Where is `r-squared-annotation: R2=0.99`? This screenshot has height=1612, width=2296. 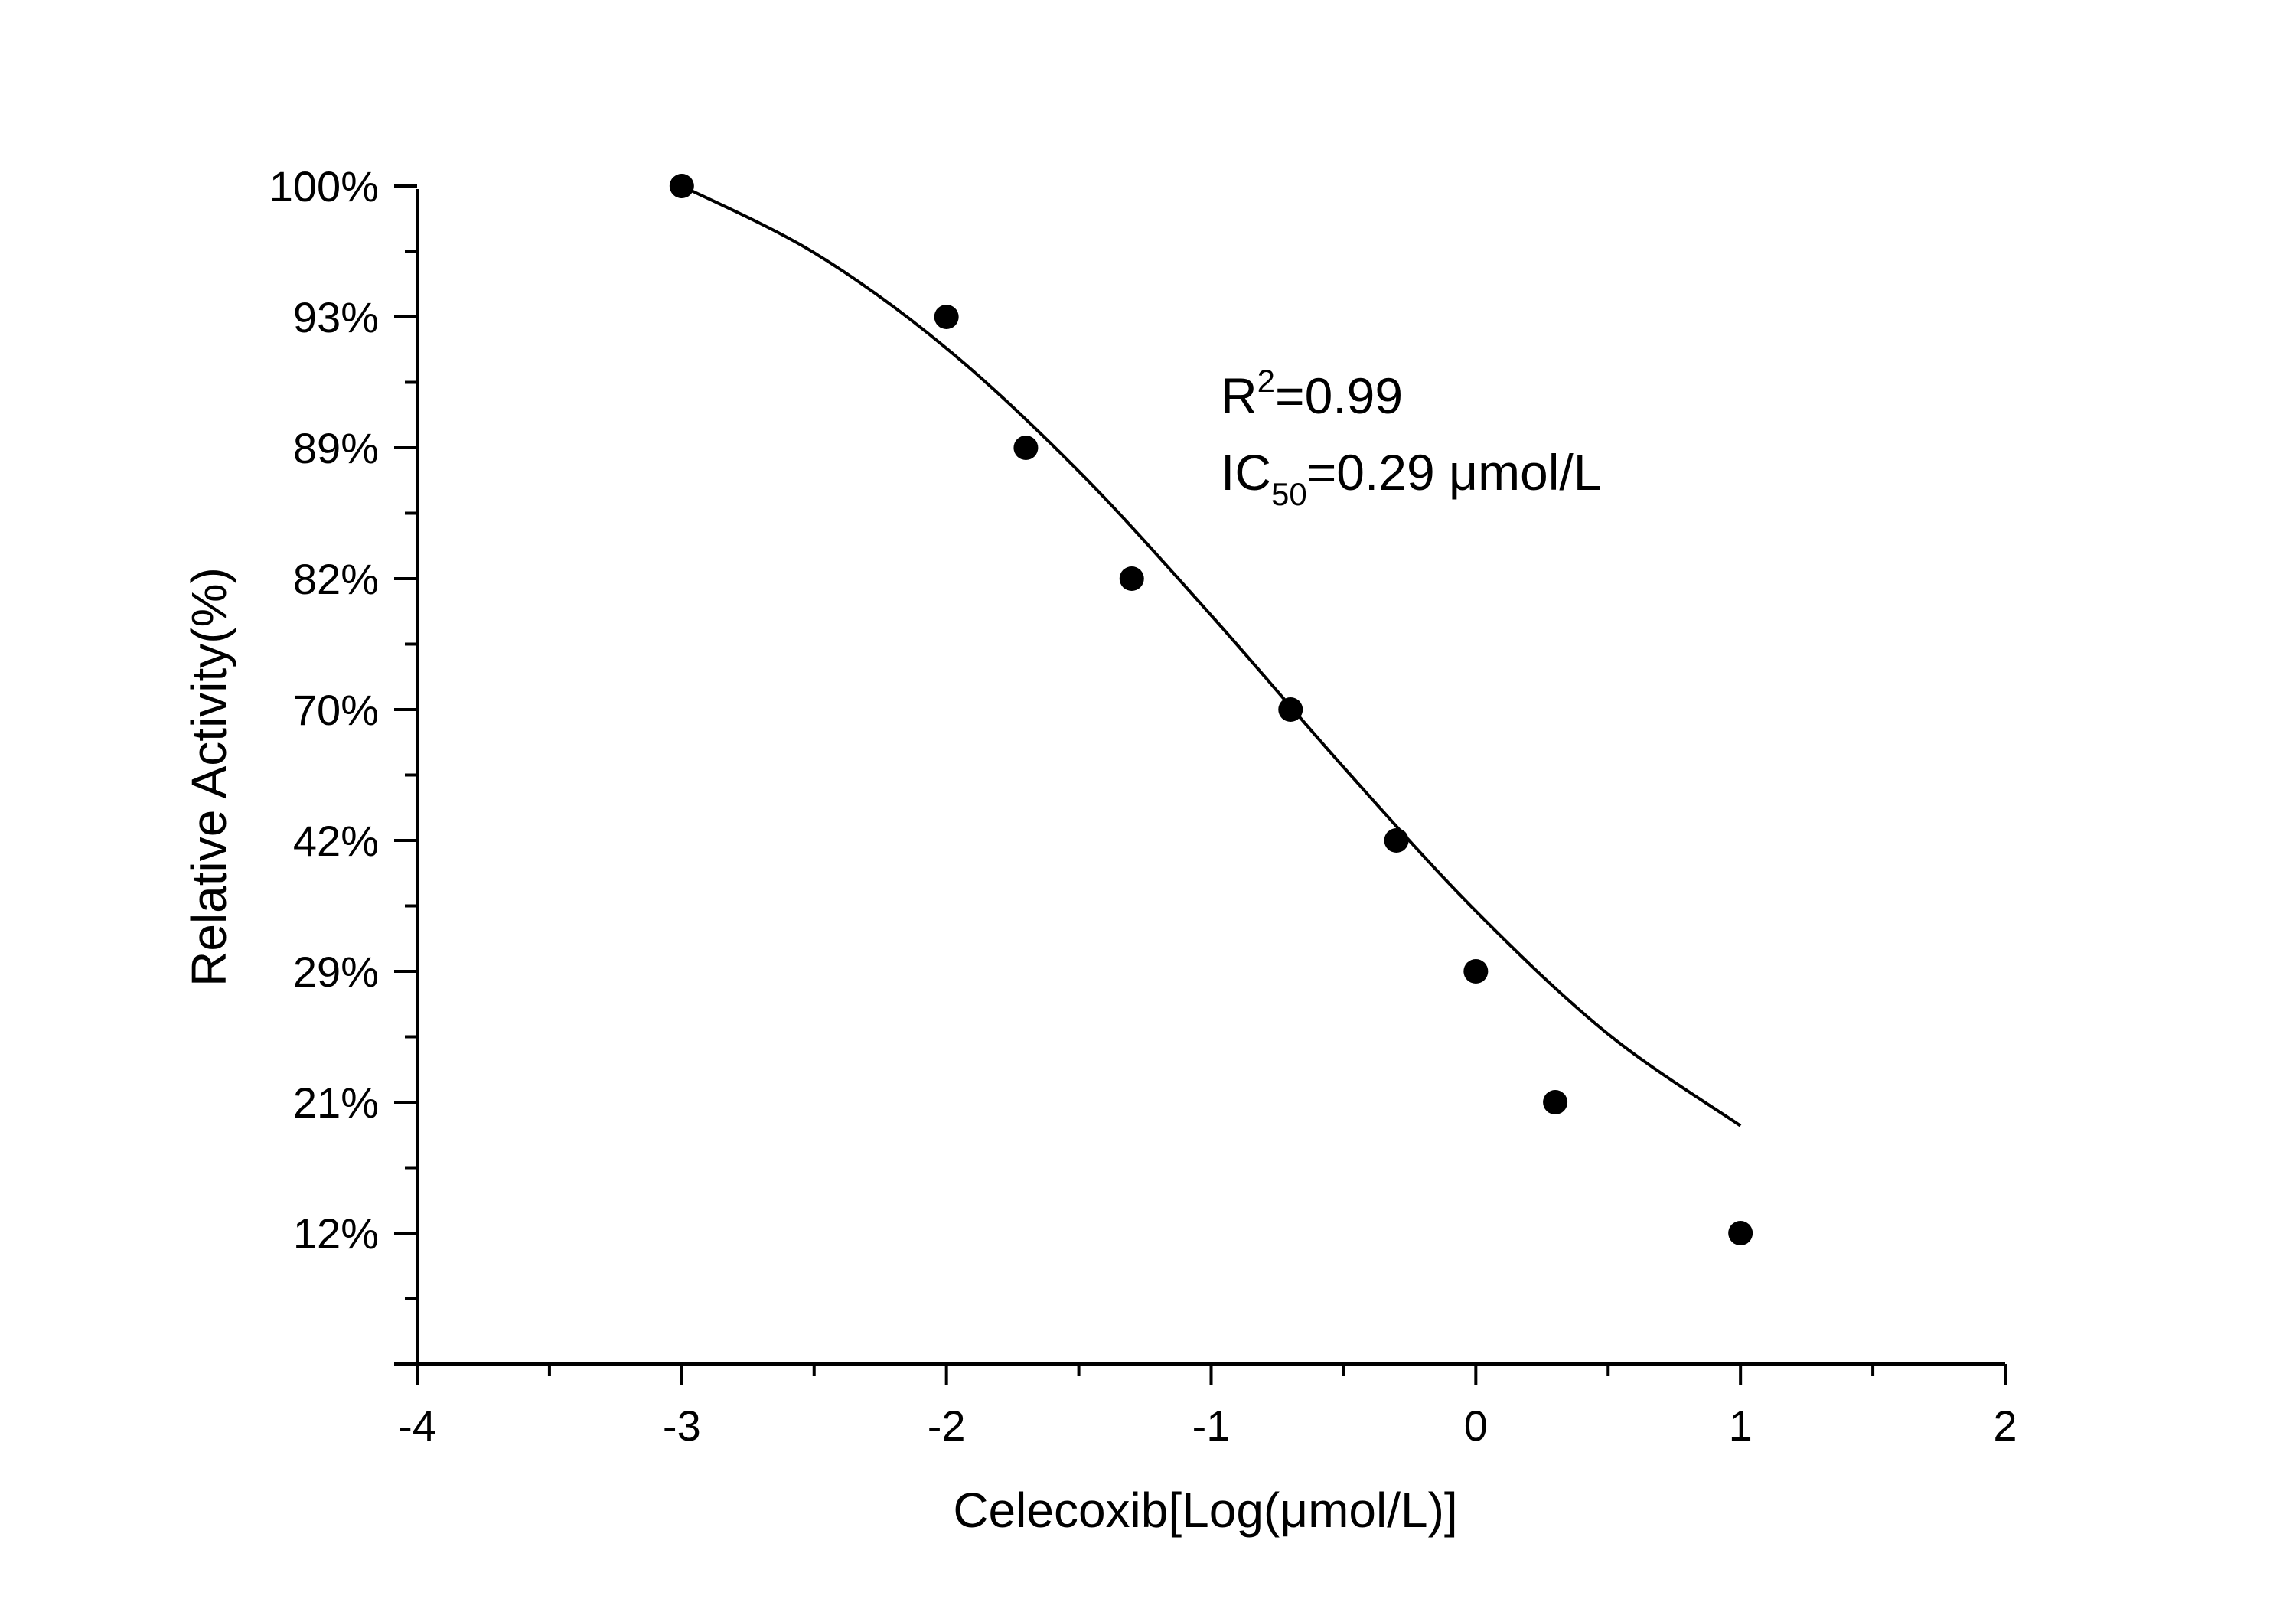 r-squared-annotation: R2=0.99 is located at coordinates (1312, 393).